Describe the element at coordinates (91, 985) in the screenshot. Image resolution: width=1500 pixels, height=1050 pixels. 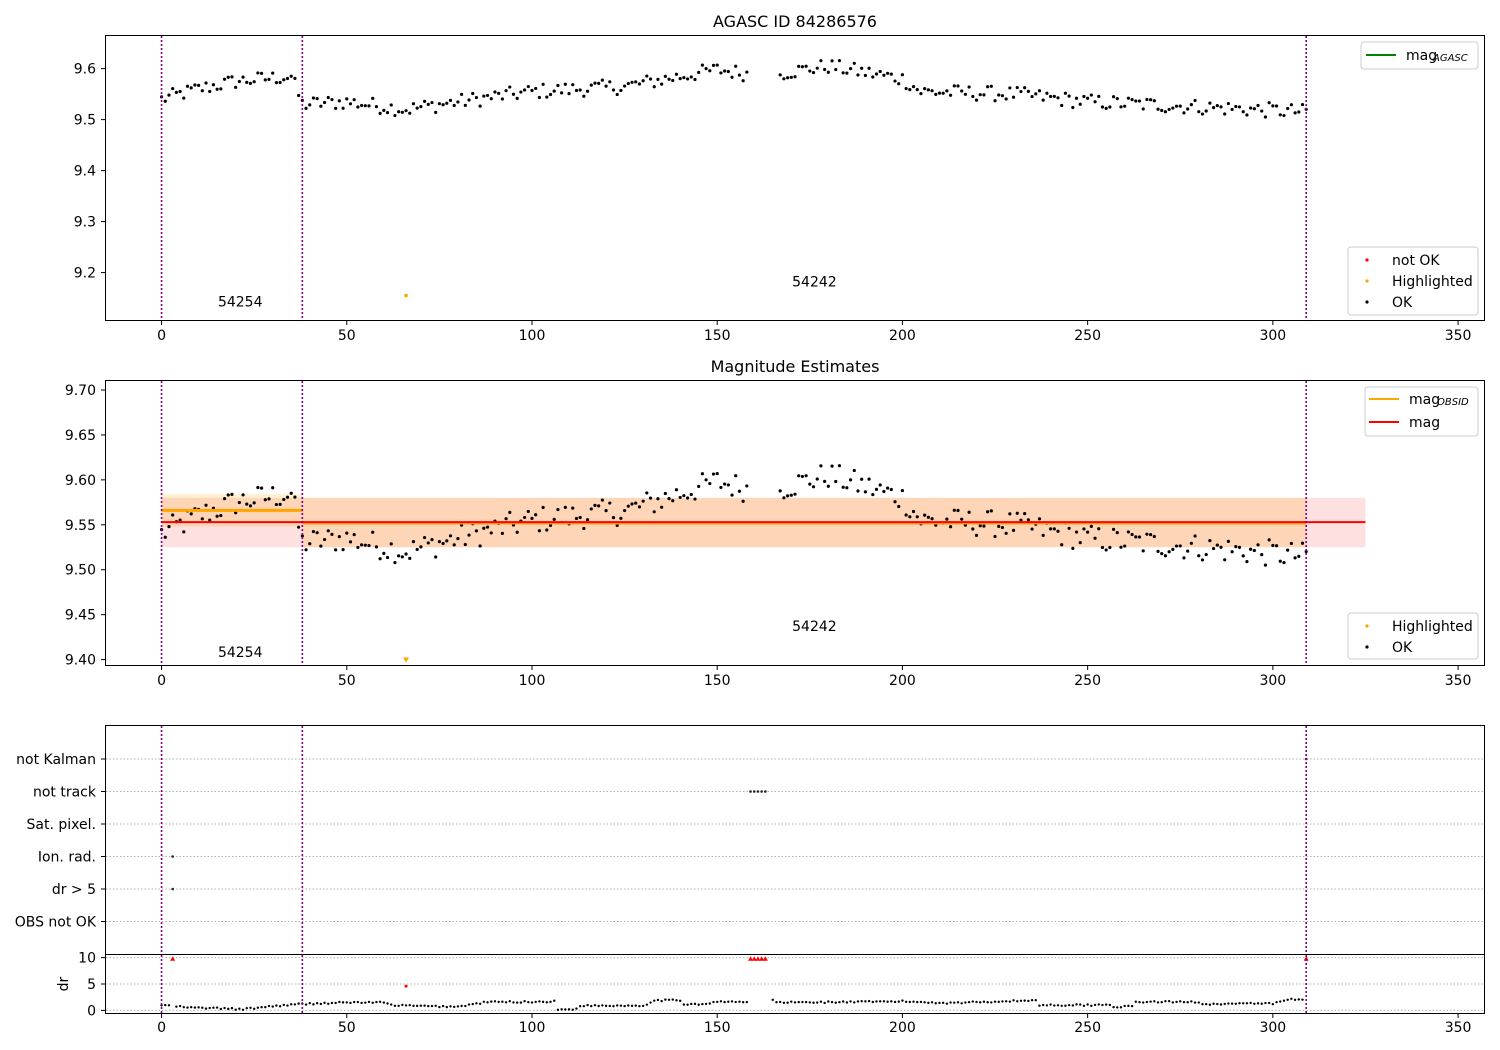
I see `y-tick-label: 5` at that location.